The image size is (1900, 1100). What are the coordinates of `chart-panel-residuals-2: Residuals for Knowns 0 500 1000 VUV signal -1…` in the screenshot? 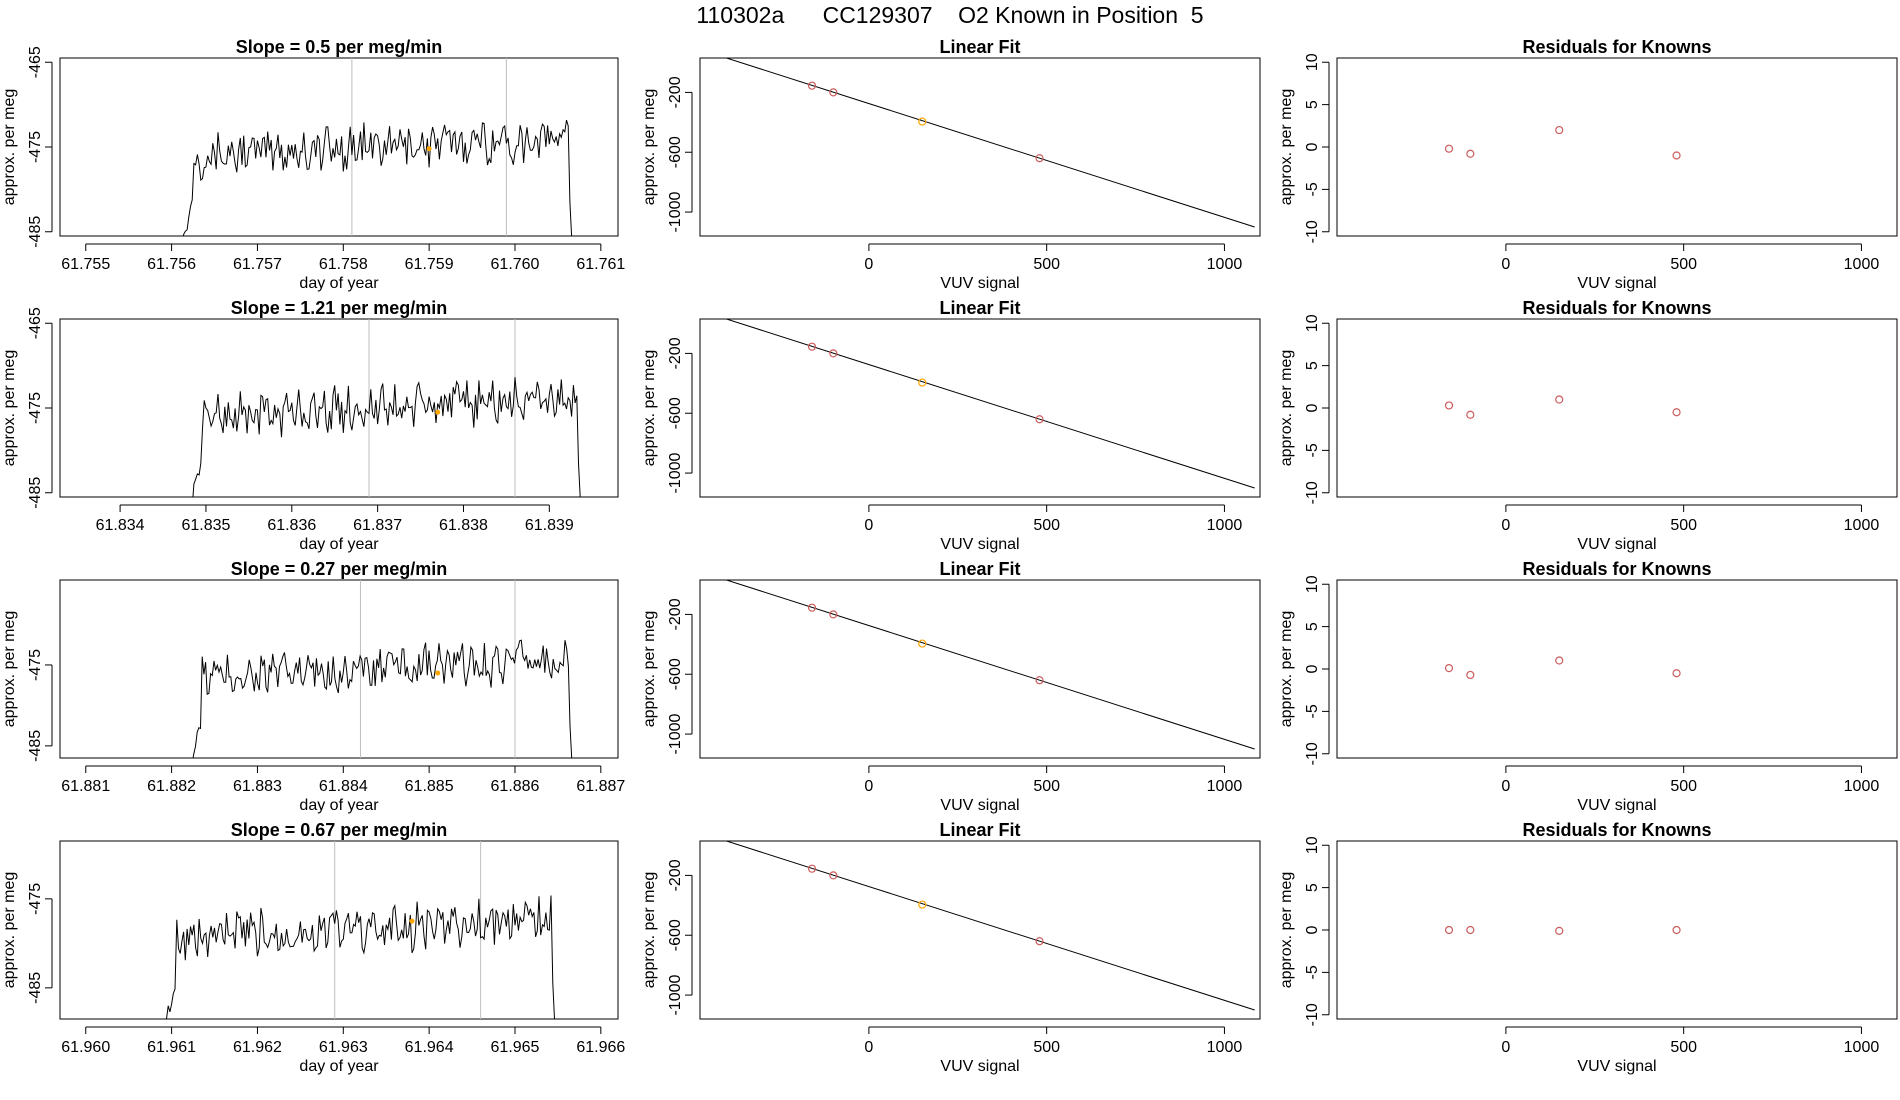 It's located at (1588, 425).